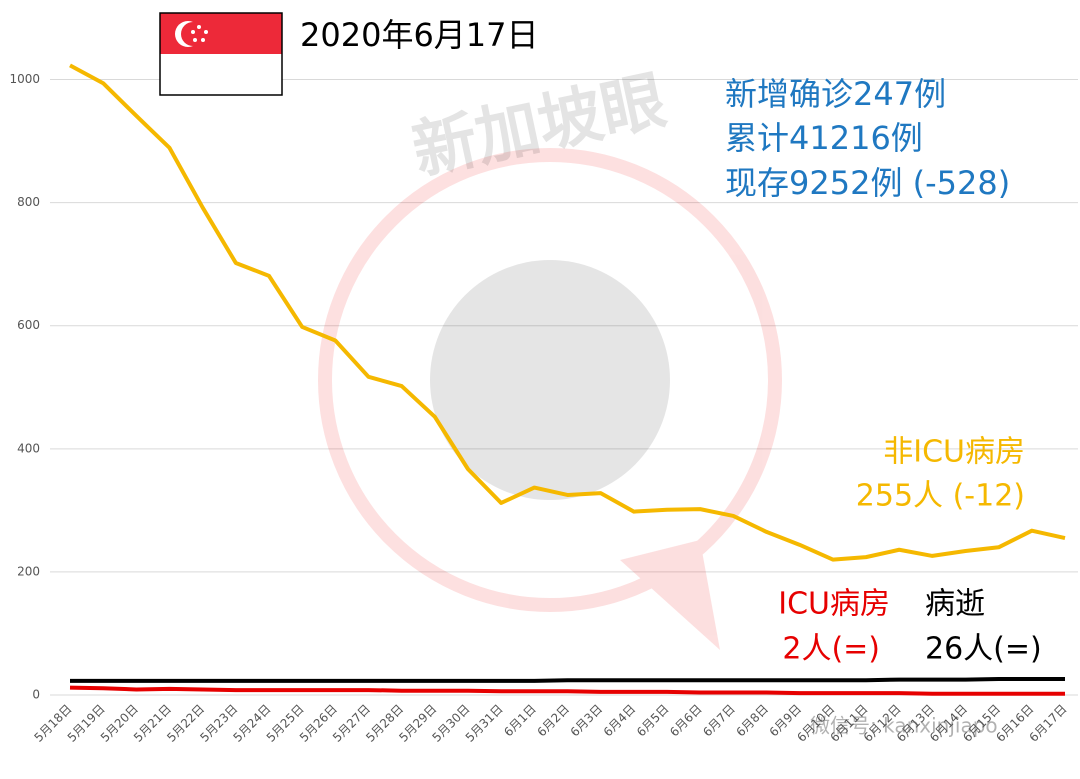  I want to click on chart-title: 2020年6月17日, so click(419, 35).